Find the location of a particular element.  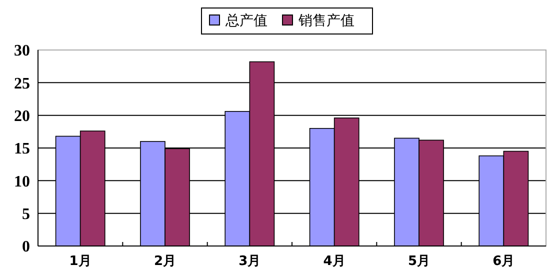

y-tick-label: 0 is located at coordinates (26, 247).